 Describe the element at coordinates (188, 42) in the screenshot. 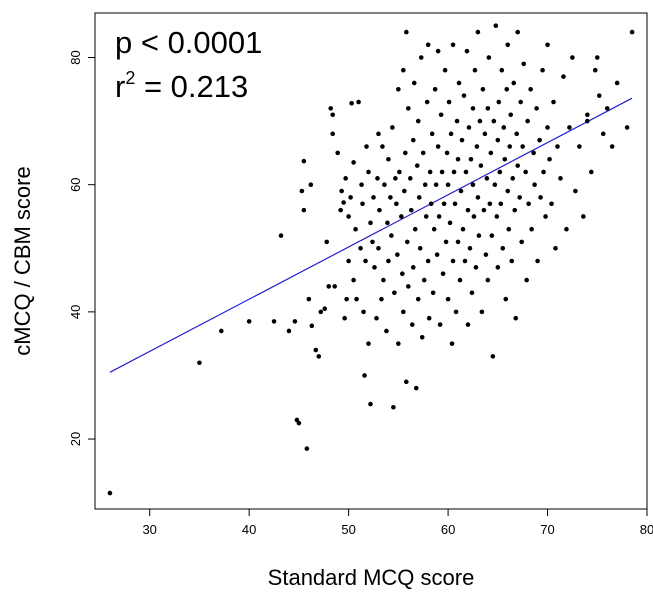

I see `p-value-annotation: p < 0.0001` at that location.